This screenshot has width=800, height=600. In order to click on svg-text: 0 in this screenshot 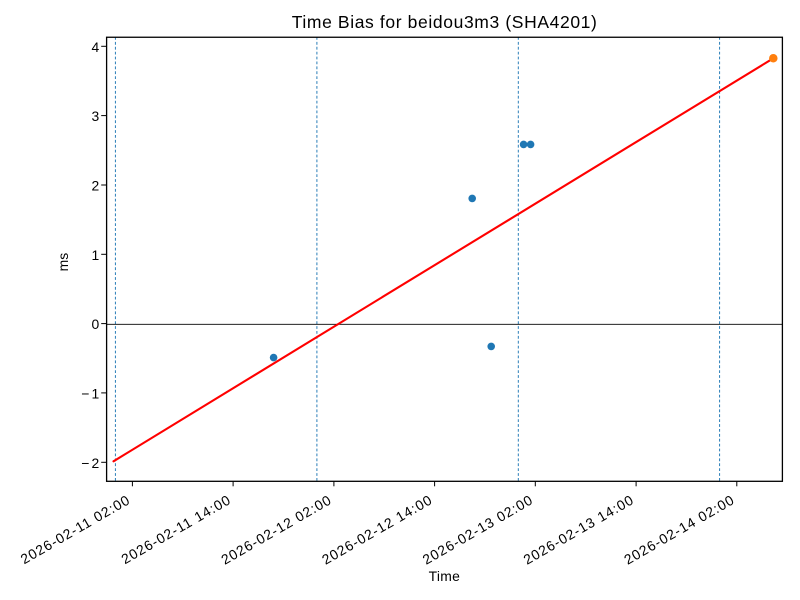, I will do `click(95, 324)`.